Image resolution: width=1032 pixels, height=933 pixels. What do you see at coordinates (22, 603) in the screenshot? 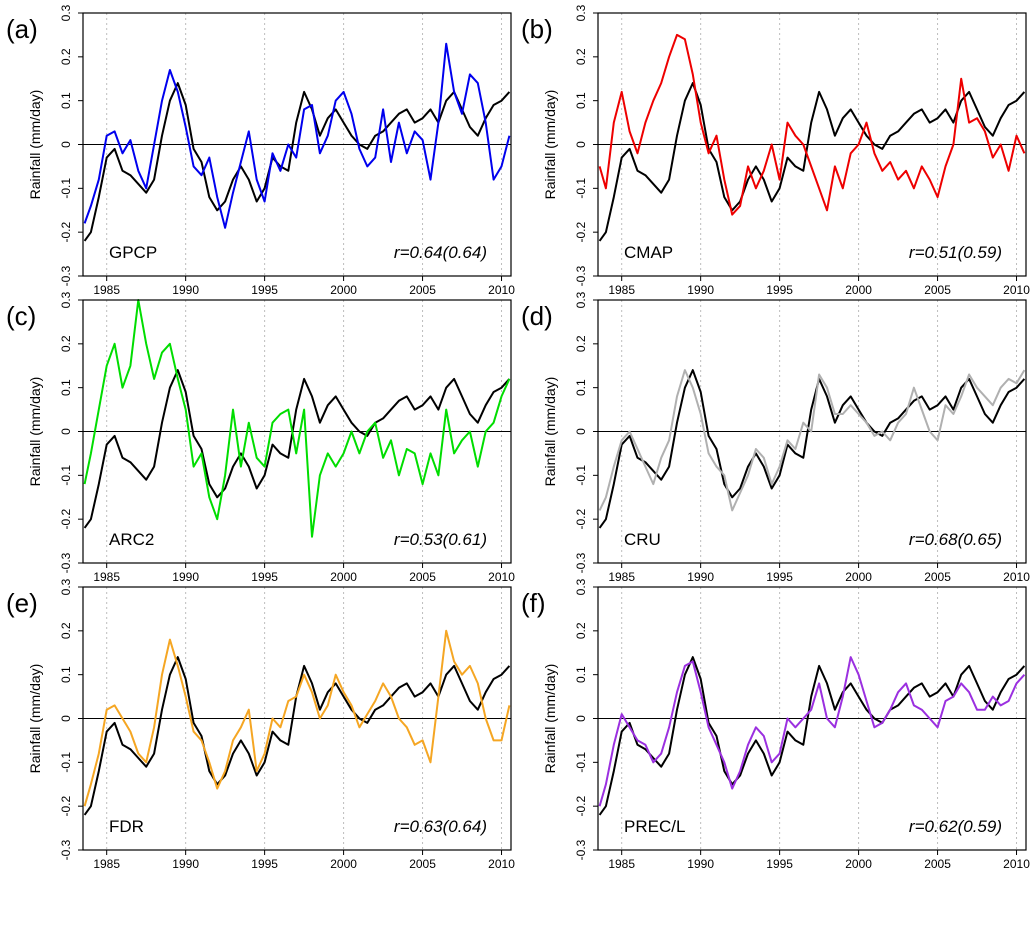
I see `panel-label: (e)` at bounding box center [22, 603].